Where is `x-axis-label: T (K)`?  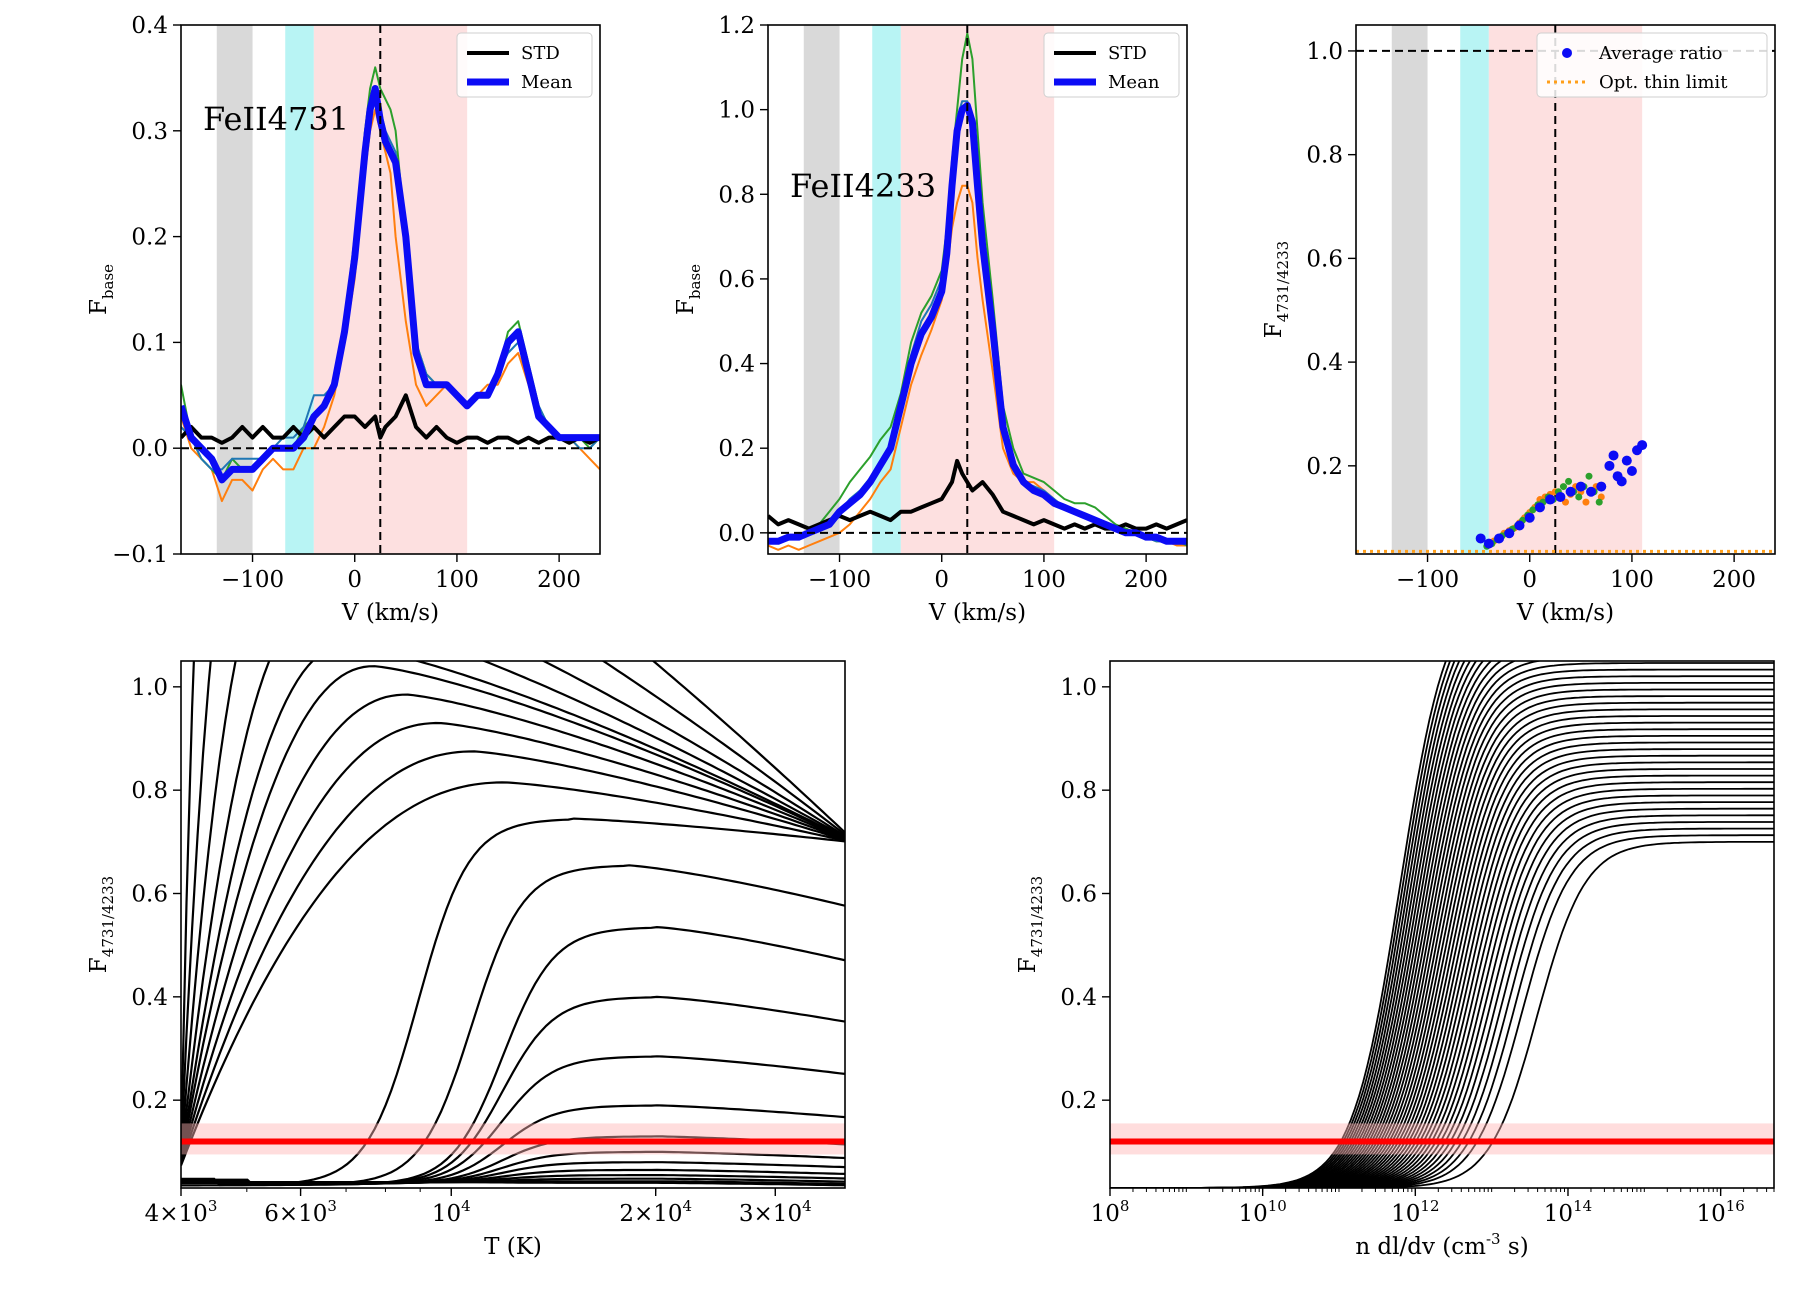
x-axis-label: T (K) is located at coordinates (513, 1247).